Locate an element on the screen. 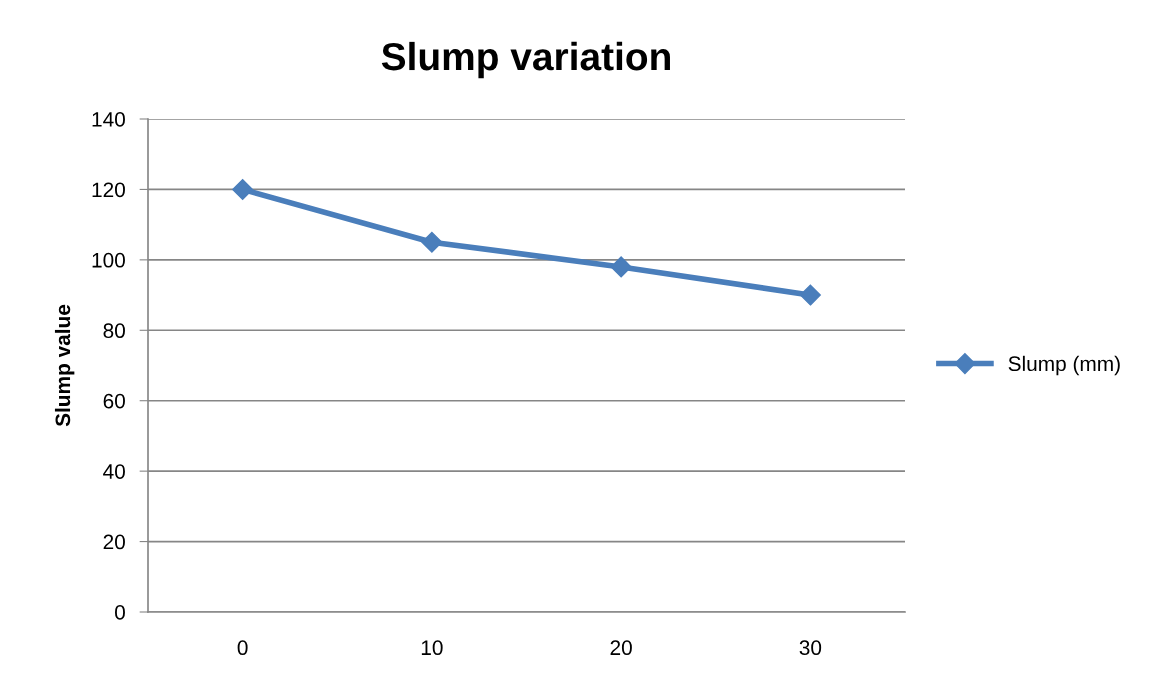 The image size is (1151, 673). y-tick-label: 60 is located at coordinates (114, 401).